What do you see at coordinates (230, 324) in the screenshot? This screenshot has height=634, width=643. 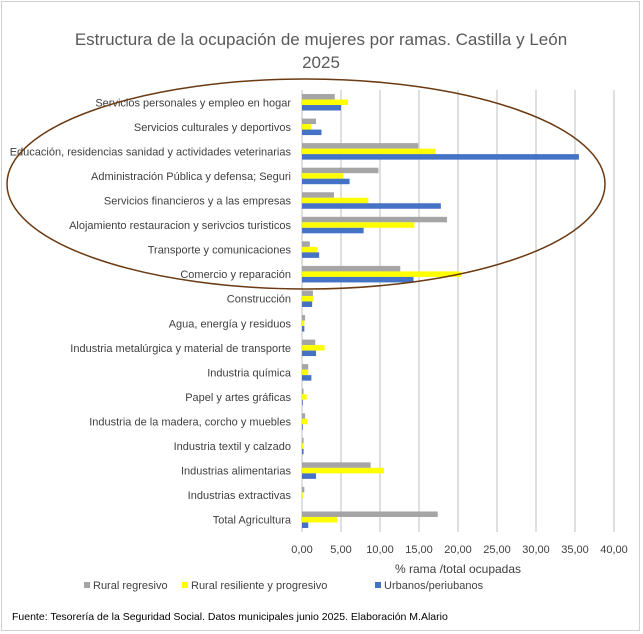 I see `category-label: Agua, energía y residuos` at bounding box center [230, 324].